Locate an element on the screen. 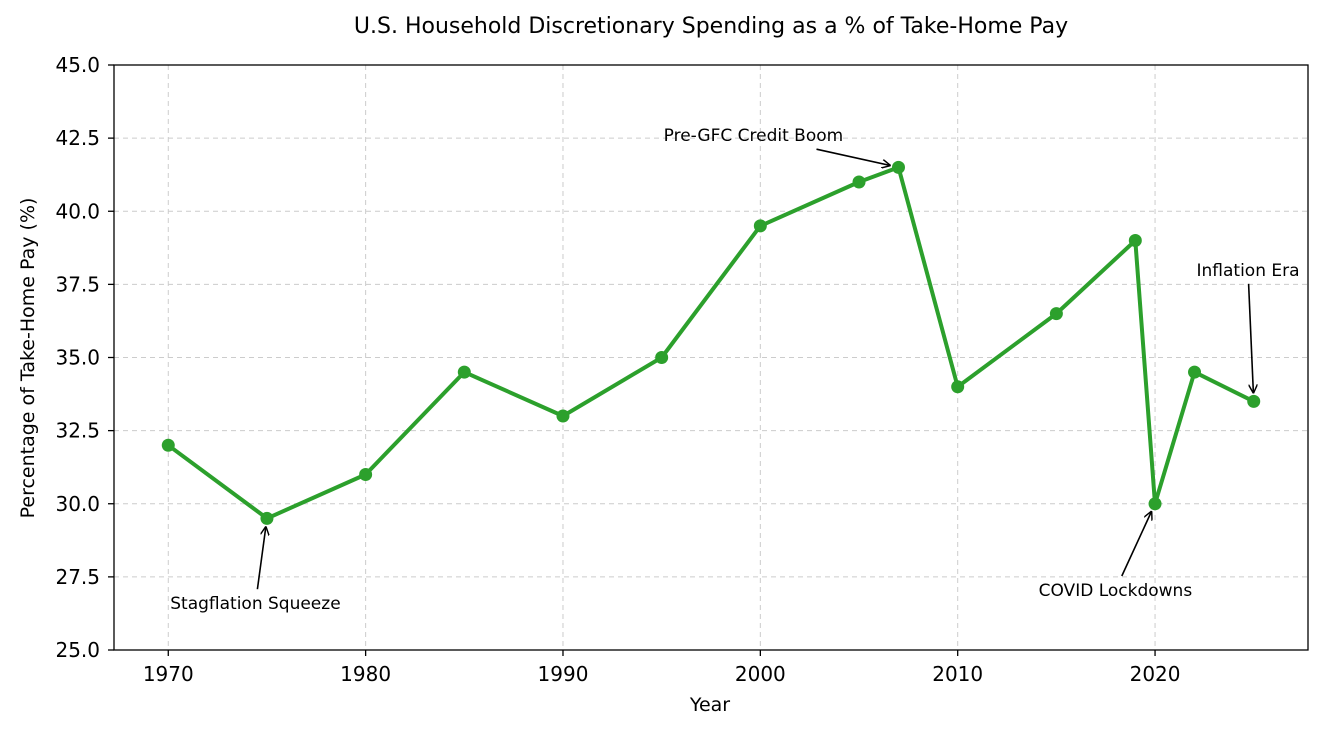 Image resolution: width=1322 pixels, height=732 pixels. annotation-label: Inflation Era is located at coordinates (1247, 271).